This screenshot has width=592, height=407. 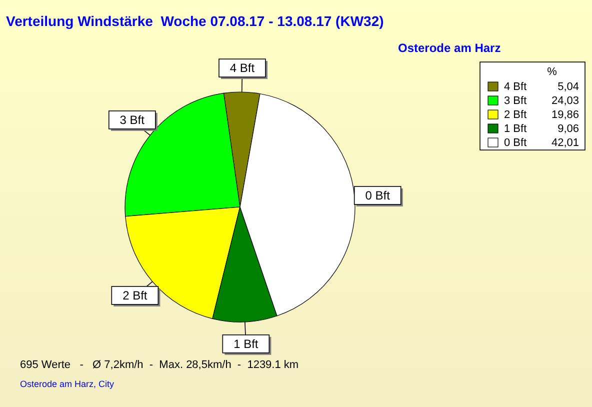 I want to click on legend-title: %, so click(x=552, y=72).